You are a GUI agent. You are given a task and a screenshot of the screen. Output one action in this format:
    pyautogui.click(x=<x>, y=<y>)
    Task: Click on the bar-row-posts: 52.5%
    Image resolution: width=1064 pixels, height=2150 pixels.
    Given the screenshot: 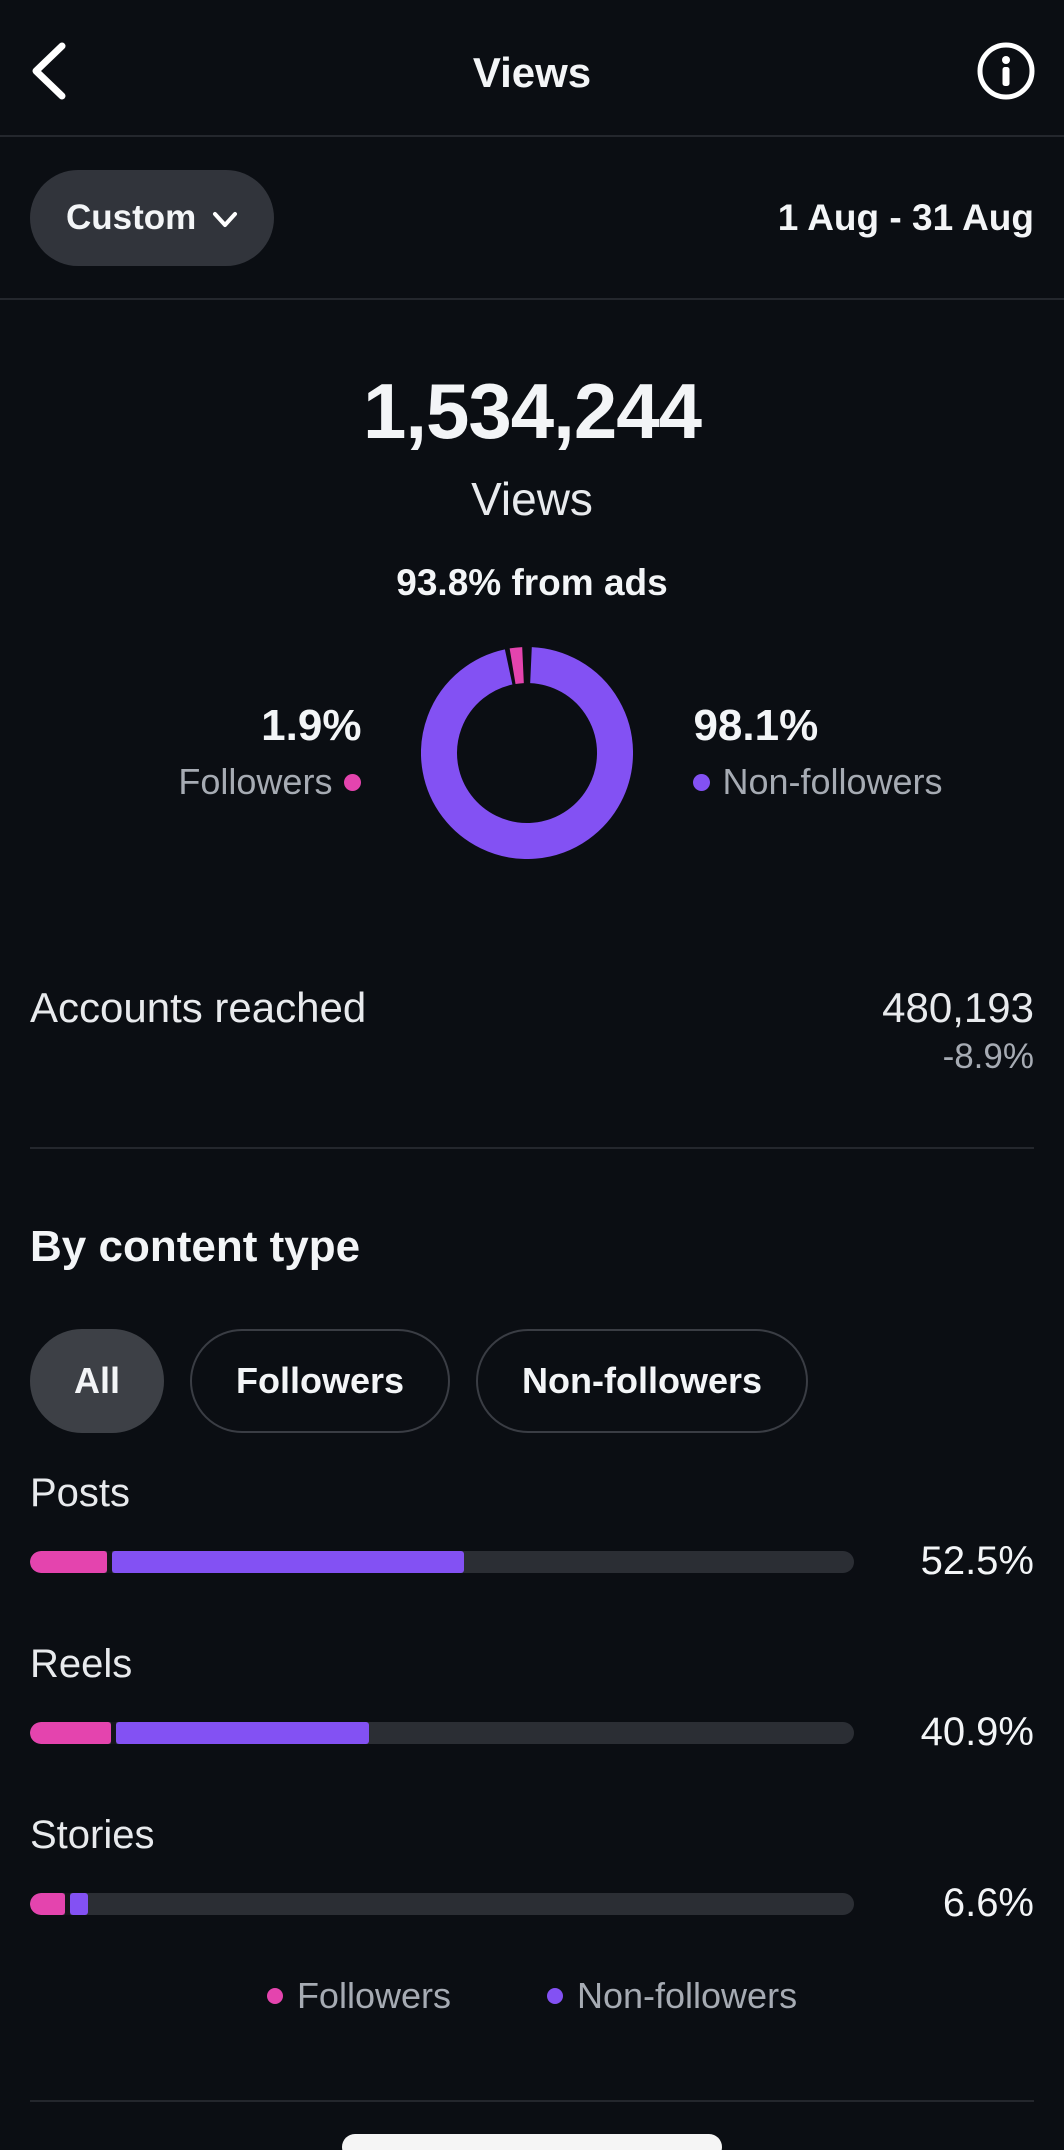 What is the action you would take?
    pyautogui.click(x=532, y=1561)
    